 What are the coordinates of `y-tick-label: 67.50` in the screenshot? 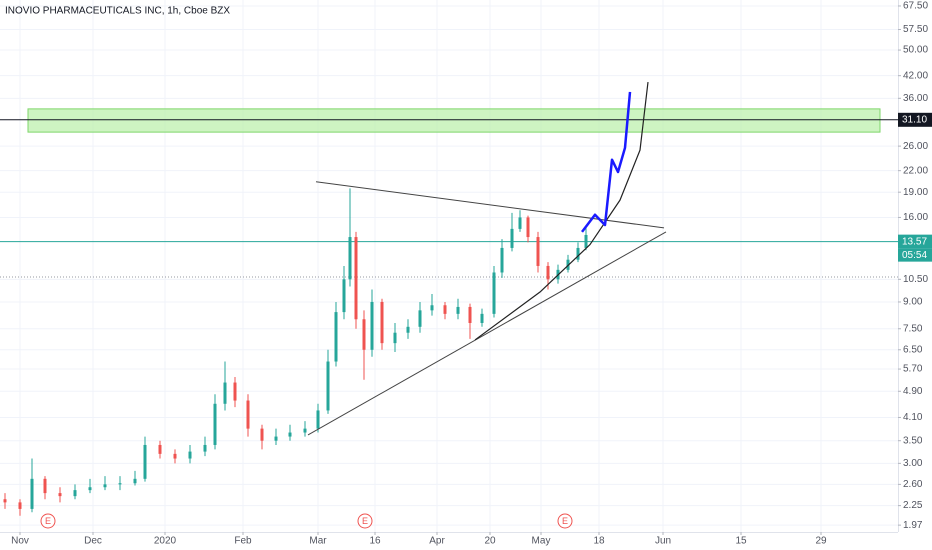 It's located at (915, 6).